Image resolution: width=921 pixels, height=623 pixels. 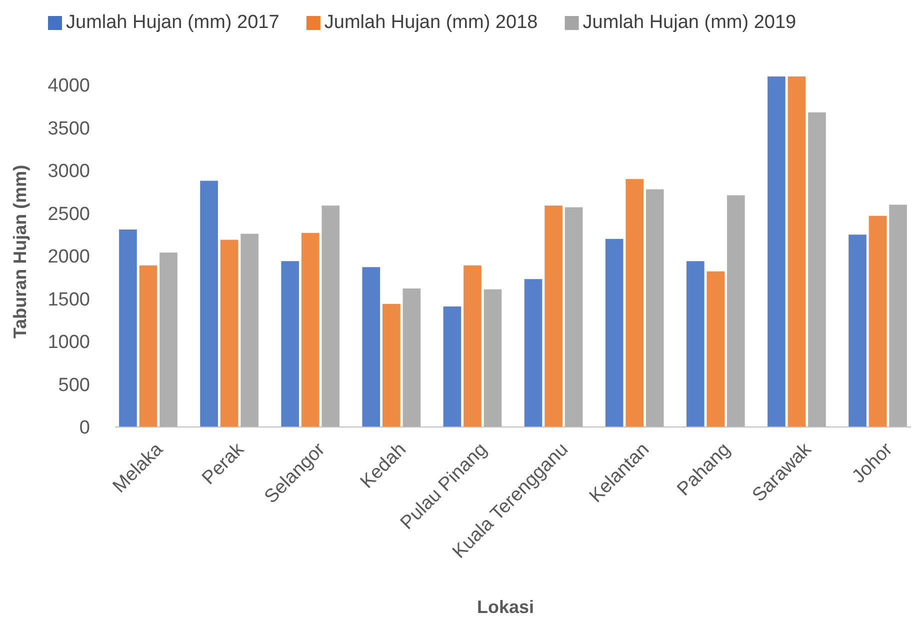 What do you see at coordinates (505, 607) in the screenshot?
I see `x-axis-title: Lokasi` at bounding box center [505, 607].